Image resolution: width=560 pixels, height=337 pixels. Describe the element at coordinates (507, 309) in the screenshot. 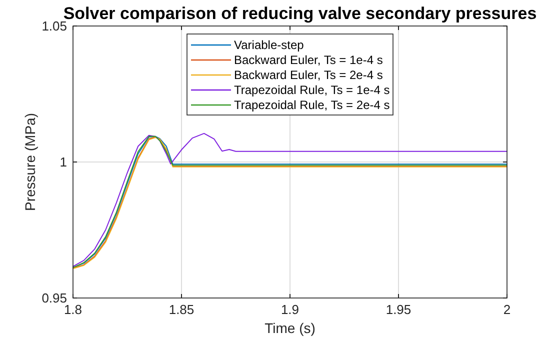

I see `x-tick-label: 2` at that location.